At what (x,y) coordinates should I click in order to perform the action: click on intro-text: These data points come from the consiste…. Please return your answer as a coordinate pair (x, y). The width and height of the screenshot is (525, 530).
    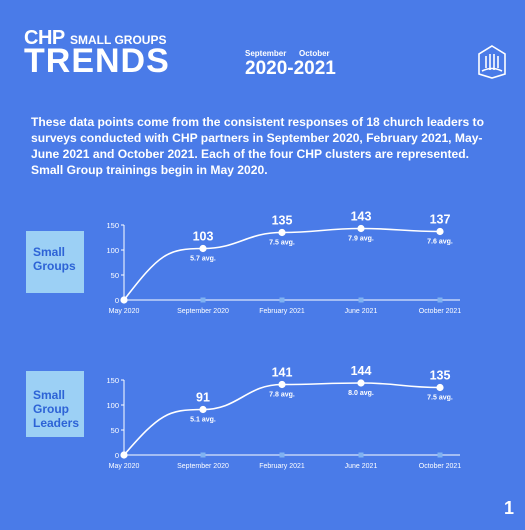
    Looking at the image, I should click on (257, 146).